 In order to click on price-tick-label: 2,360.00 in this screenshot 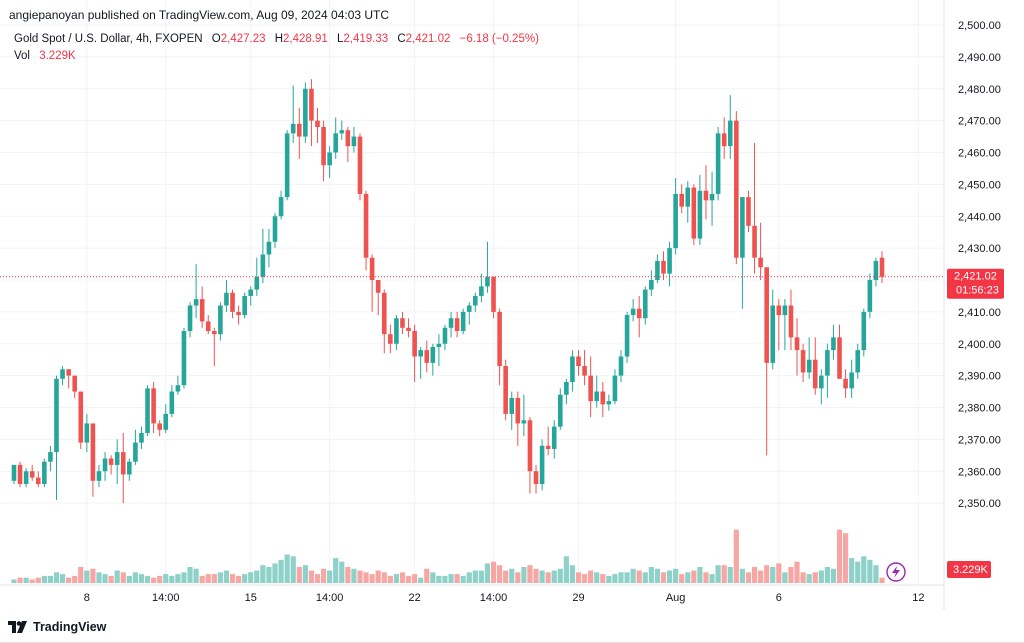, I will do `click(979, 472)`.